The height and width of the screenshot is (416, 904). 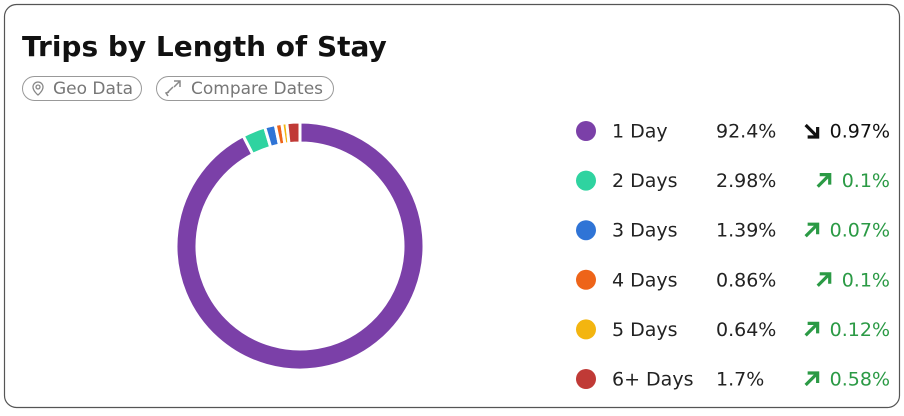 What do you see at coordinates (812, 131) in the screenshot?
I see `down-arrow` at bounding box center [812, 131].